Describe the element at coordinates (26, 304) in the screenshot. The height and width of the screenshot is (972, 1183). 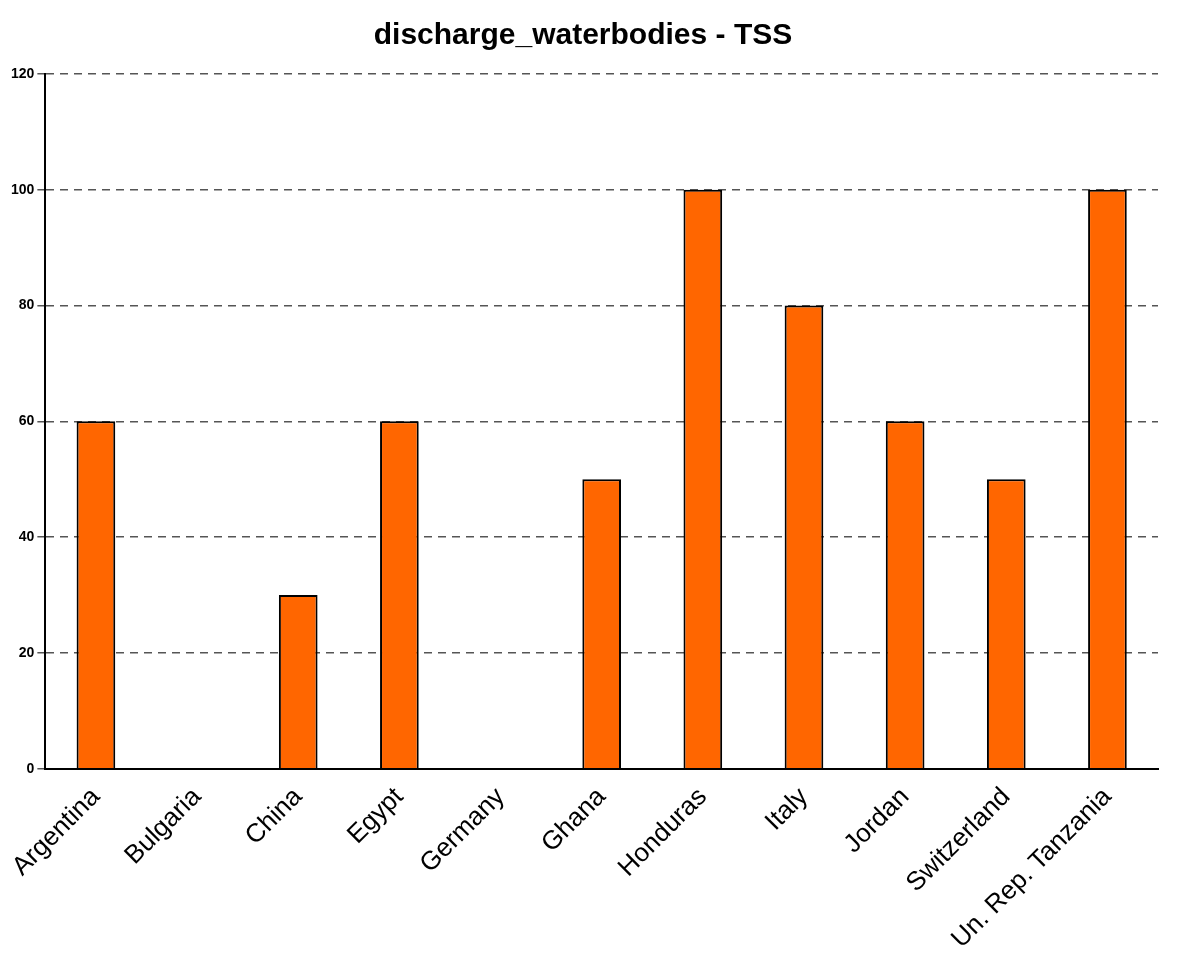
I see `y-tick-label: 80` at that location.